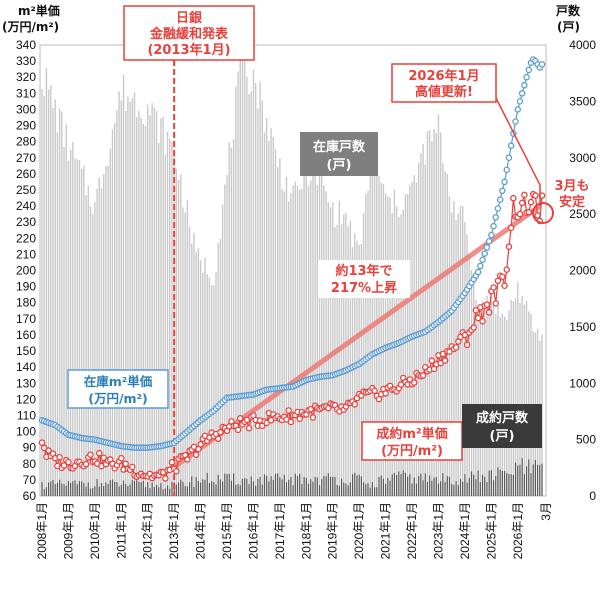  Describe the element at coordinates (26, 238) in the screenshot. I see `left-tick-label: 220` at that location.